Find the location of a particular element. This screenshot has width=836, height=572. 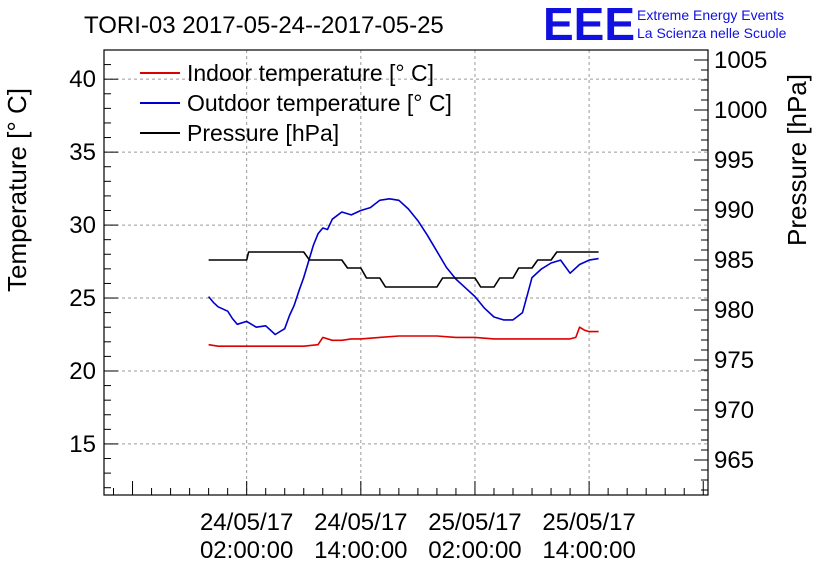

legend-label-1: Indoor temperature [° C] is located at coordinates (310, 73).